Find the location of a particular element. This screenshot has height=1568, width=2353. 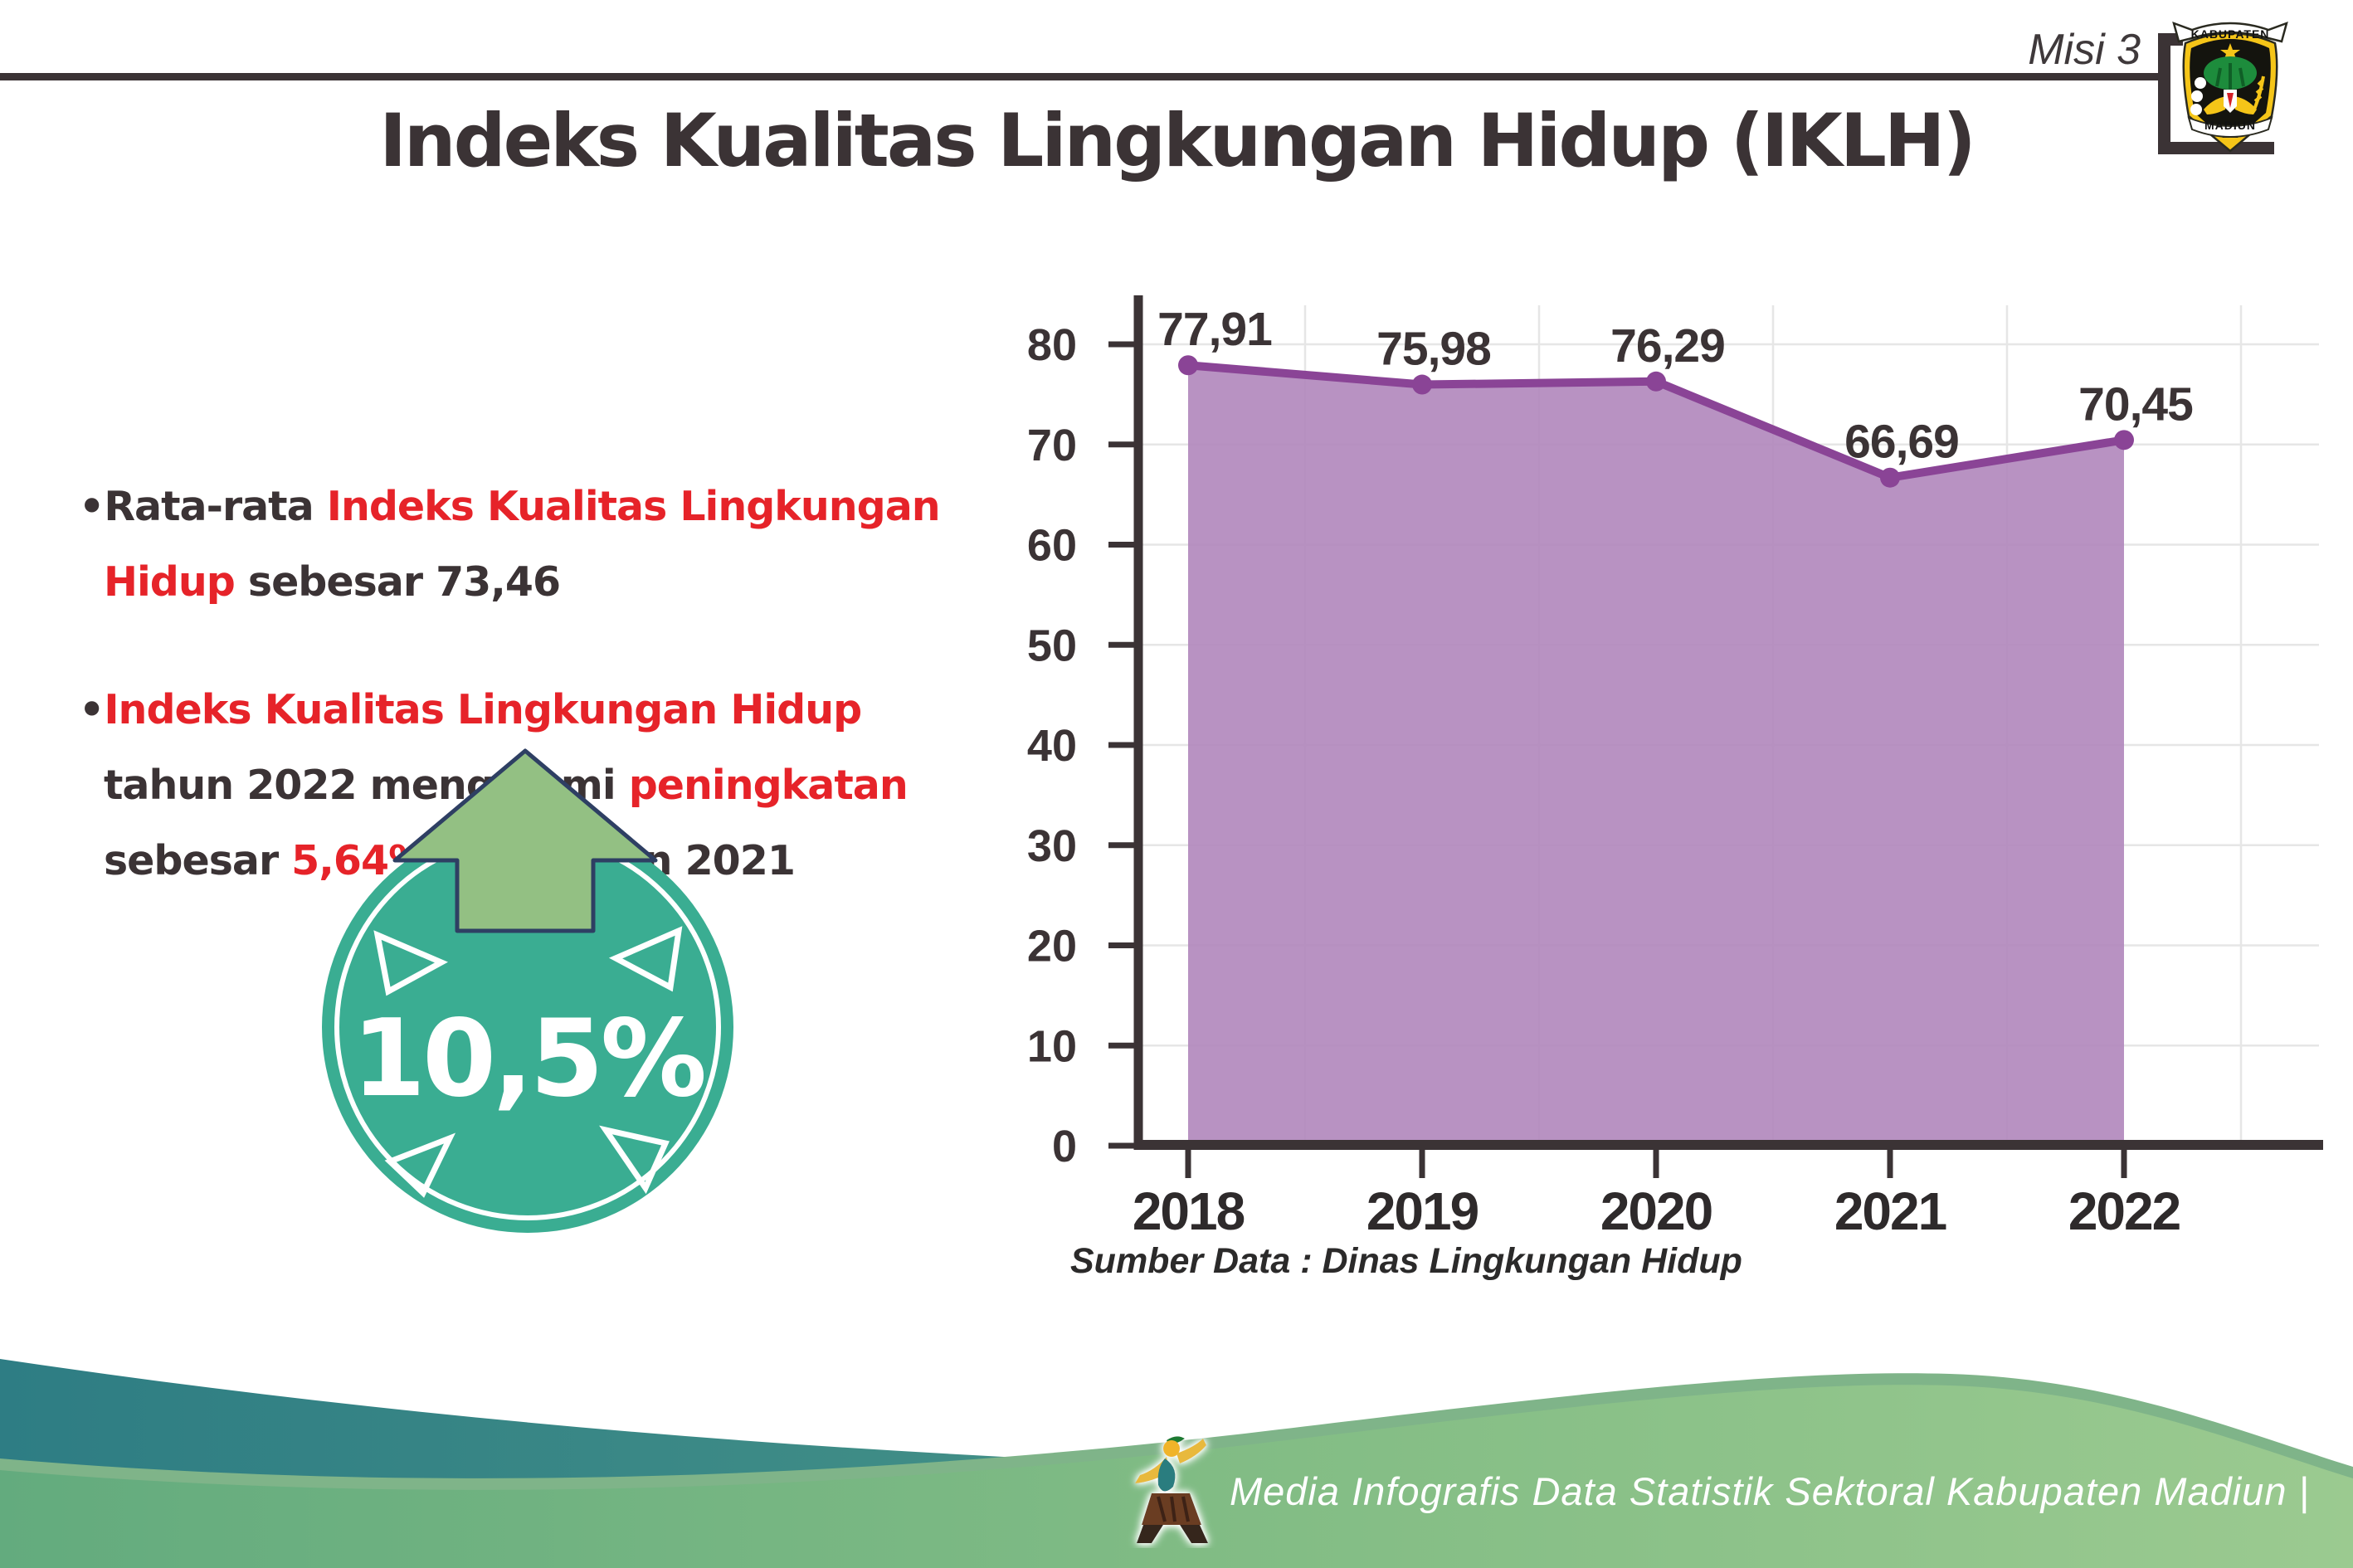

chart-source-note: Sumber Data : Dinas Lingkungan Hidup is located at coordinates (1406, 1261).